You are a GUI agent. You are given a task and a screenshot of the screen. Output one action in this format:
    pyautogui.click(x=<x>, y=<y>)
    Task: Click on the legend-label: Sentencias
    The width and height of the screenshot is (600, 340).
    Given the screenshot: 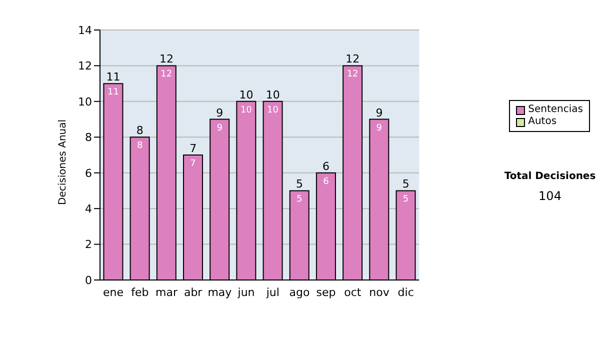 What is the action you would take?
    pyautogui.click(x=555, y=110)
    